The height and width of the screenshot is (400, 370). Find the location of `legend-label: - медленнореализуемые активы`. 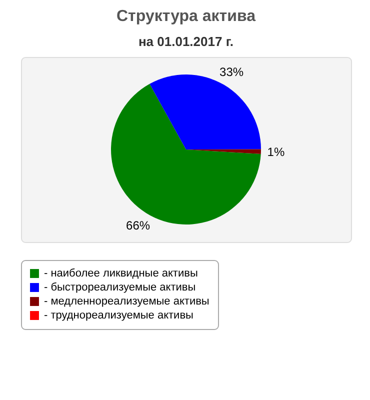

legend-label: - медленнореализуемые активы is located at coordinates (127, 302).